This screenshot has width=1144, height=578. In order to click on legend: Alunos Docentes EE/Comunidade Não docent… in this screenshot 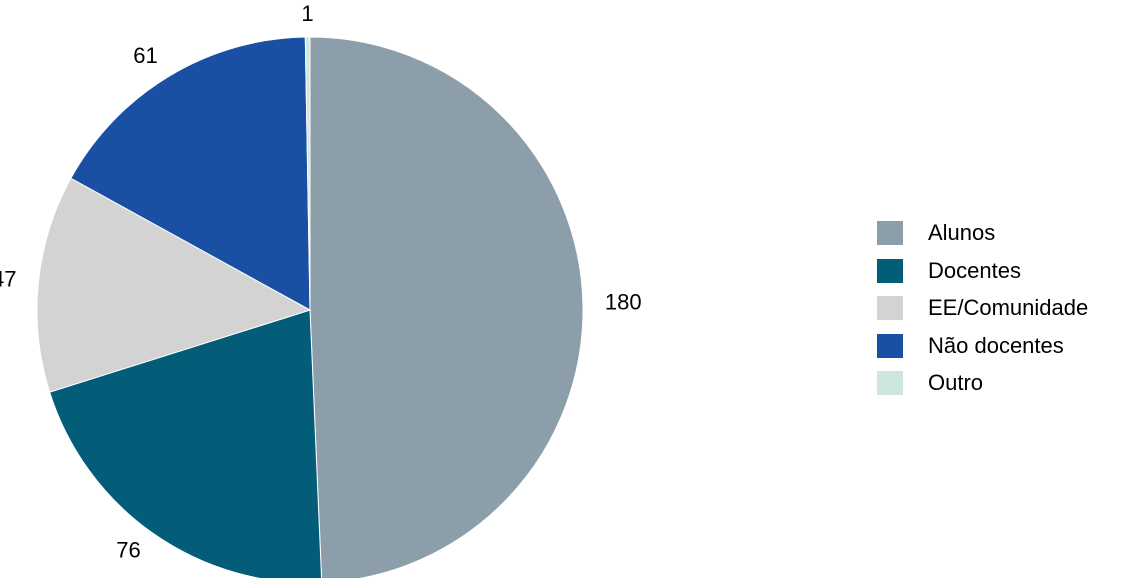, I will do `click(982, 312)`.